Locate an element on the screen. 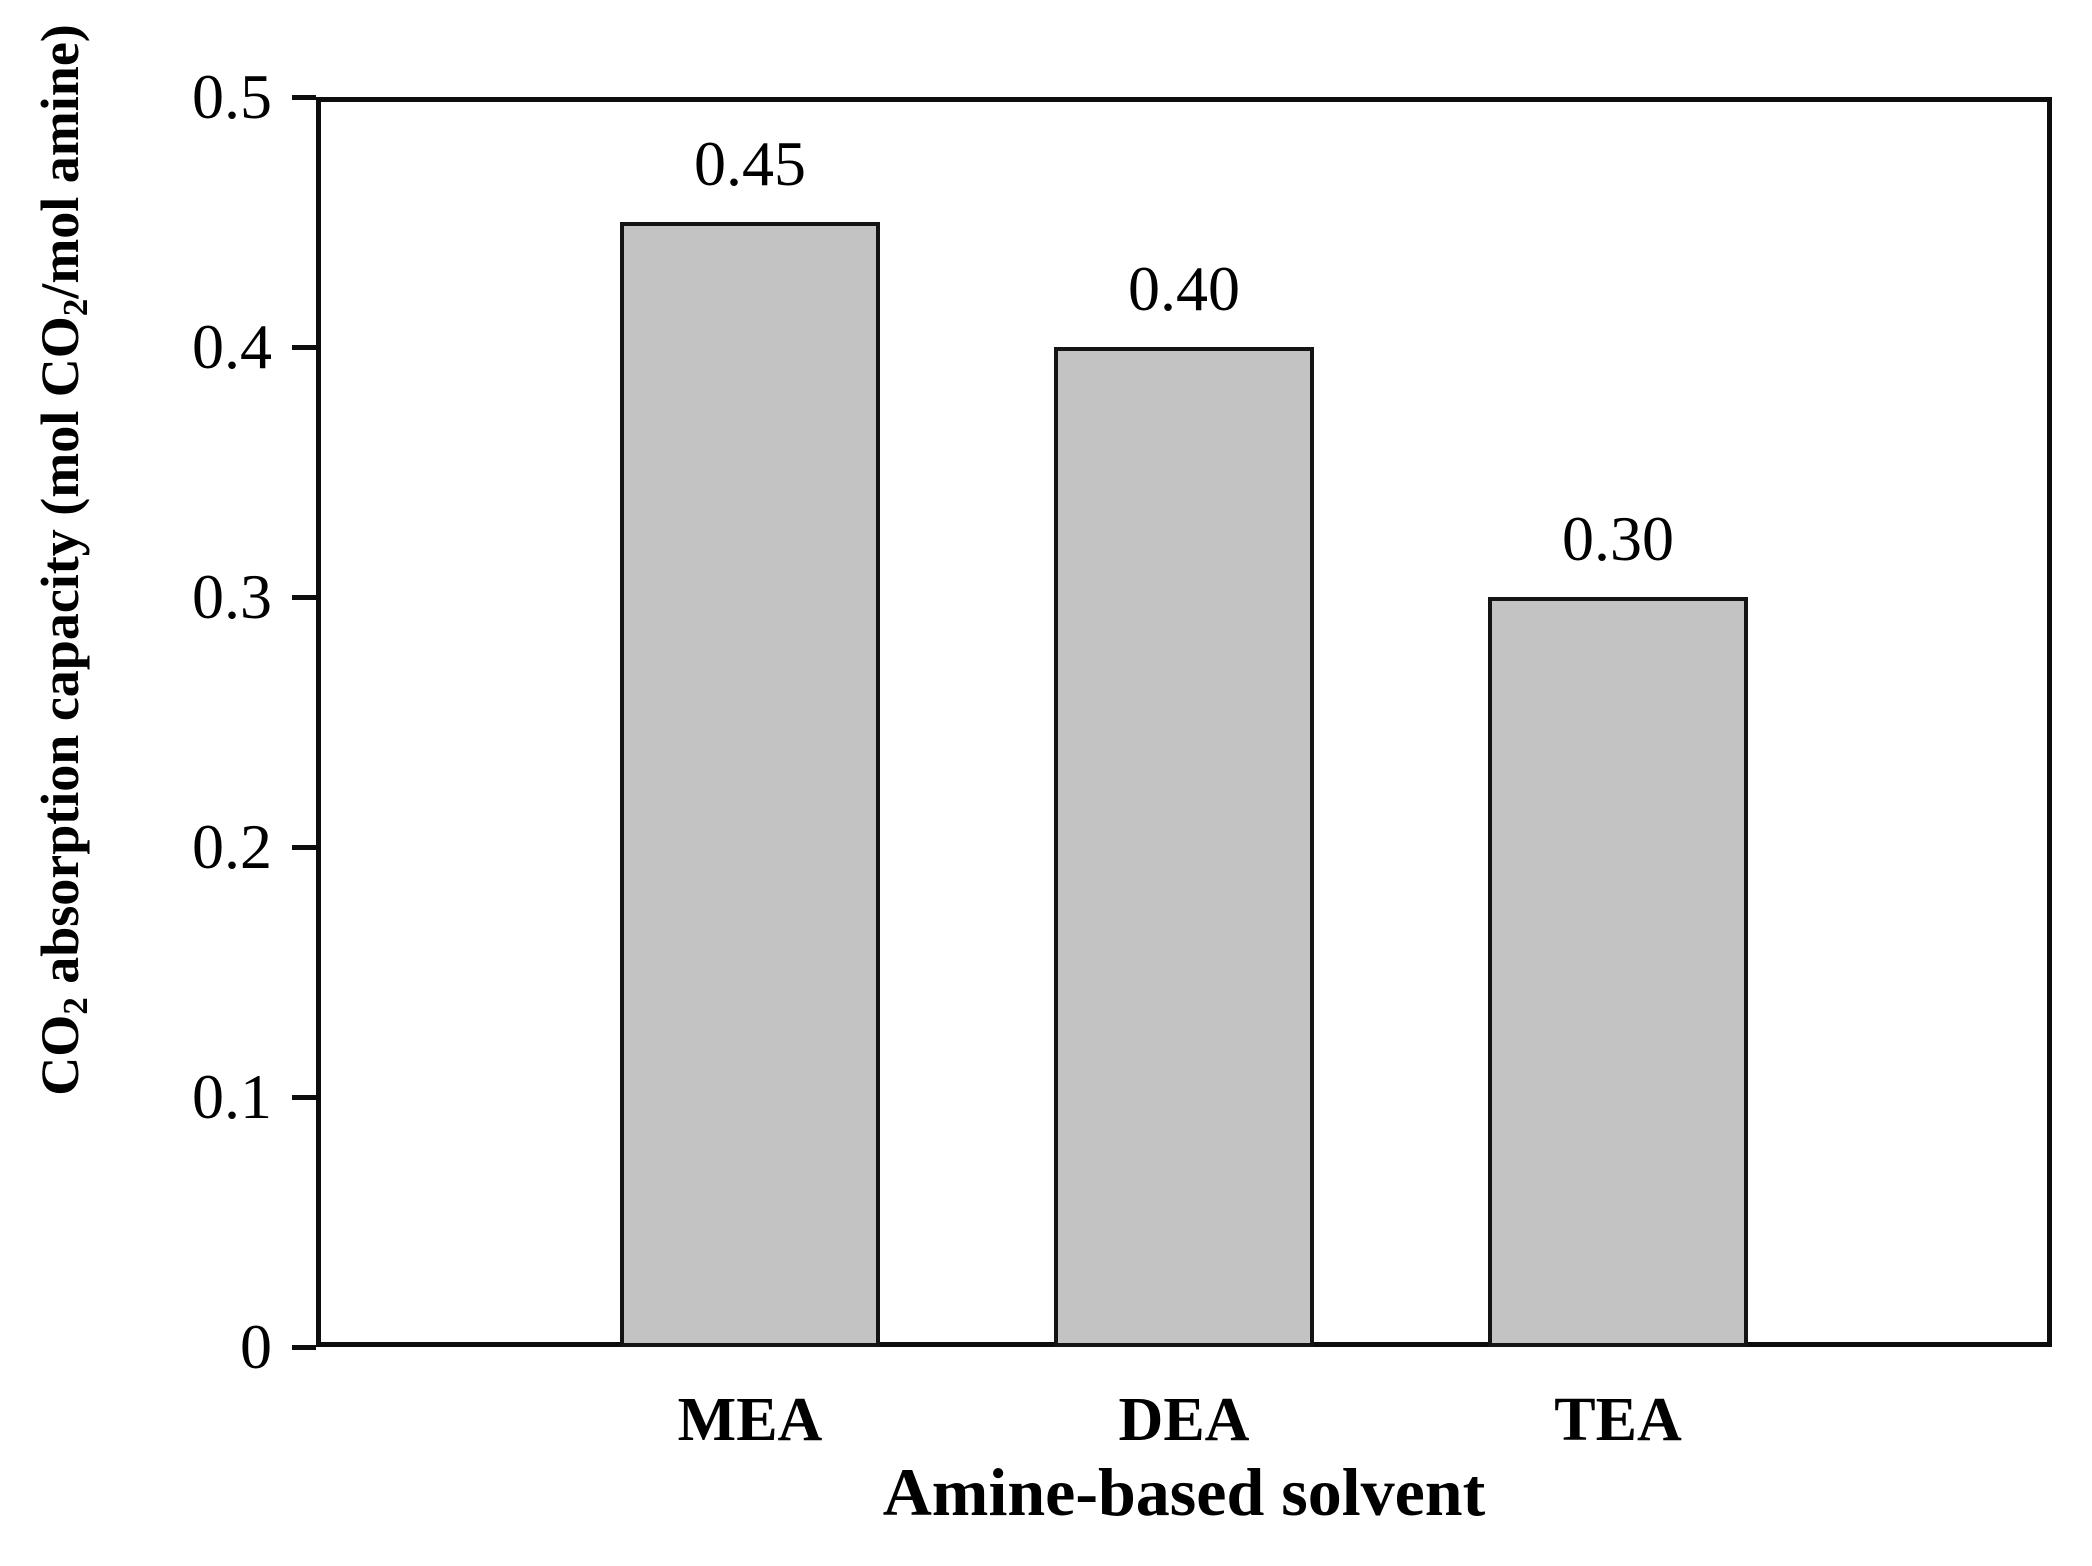 The height and width of the screenshot is (1566, 2092). y-tick-label: 0.1 is located at coordinates (232, 1096).